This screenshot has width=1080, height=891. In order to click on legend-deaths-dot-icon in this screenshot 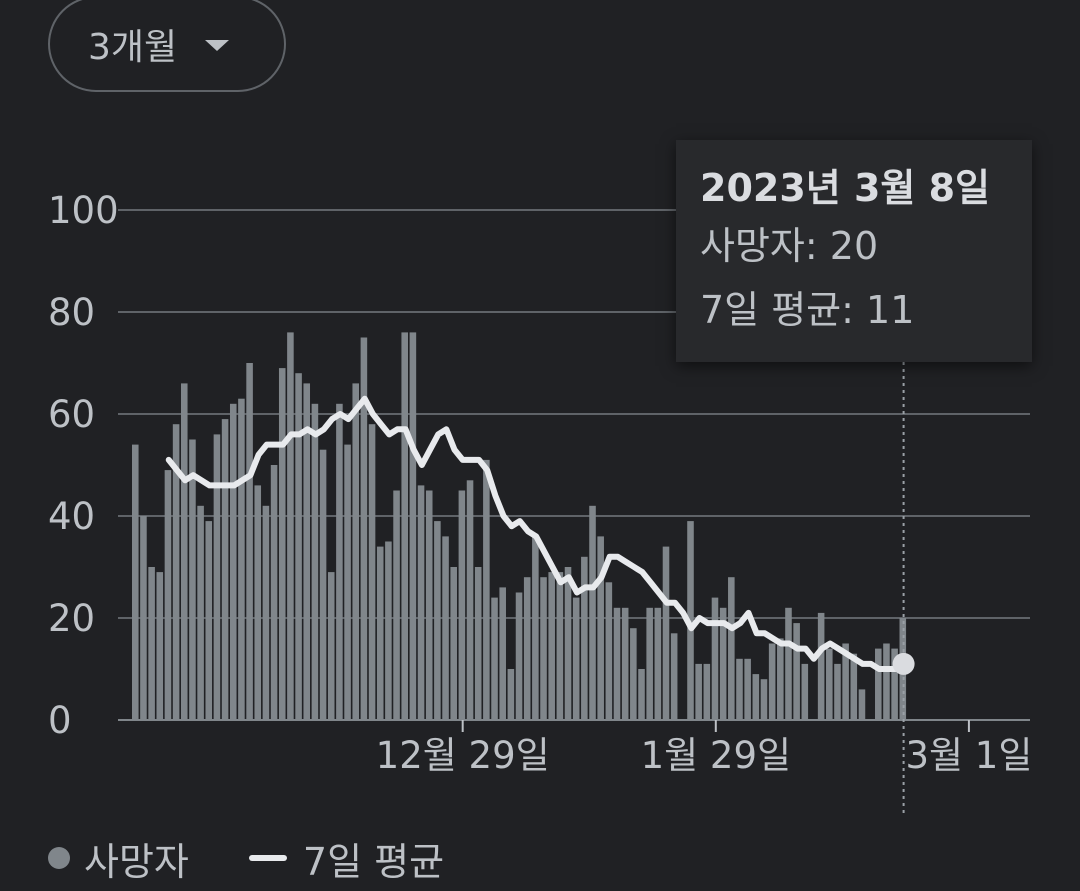, I will do `click(59, 858)`.